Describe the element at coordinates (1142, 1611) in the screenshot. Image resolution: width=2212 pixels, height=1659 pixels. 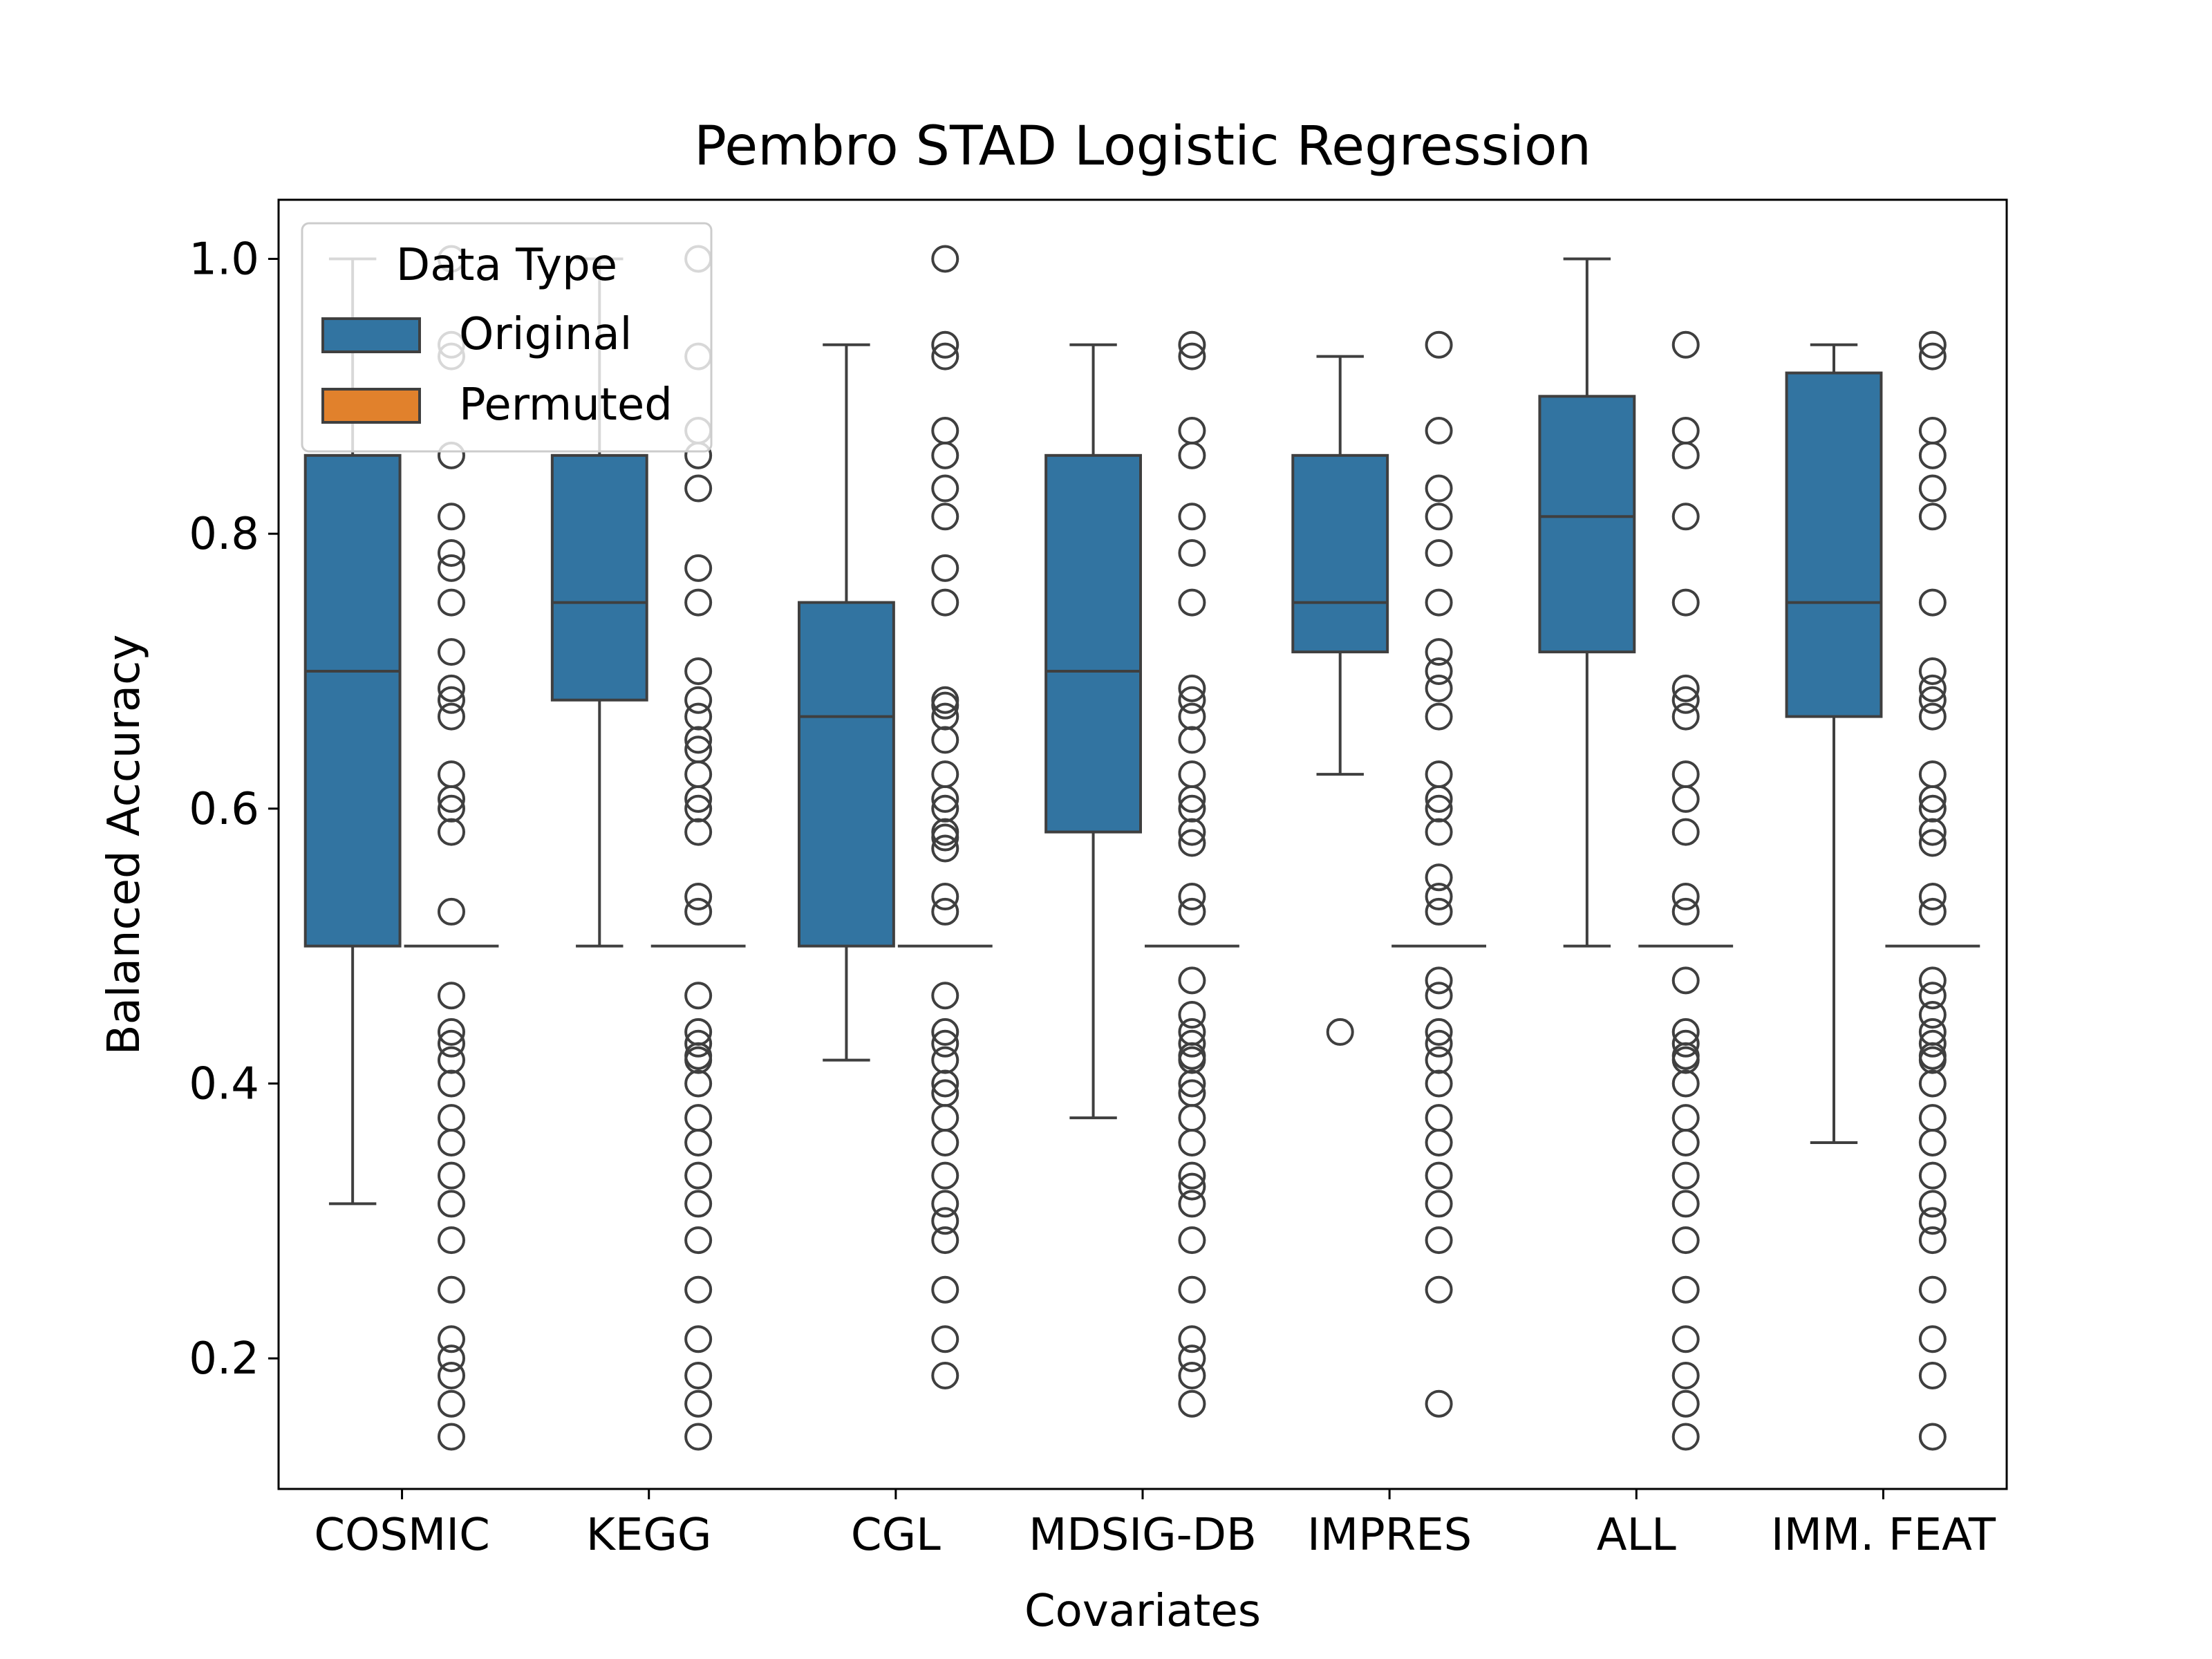
I see `x-axis-label: Covariates` at that location.